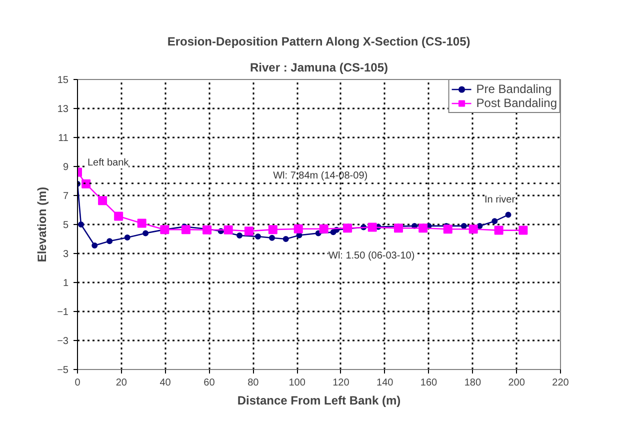 The image size is (628, 443). What do you see at coordinates (63, 138) in the screenshot?
I see `y-tick-label: 11` at bounding box center [63, 138].